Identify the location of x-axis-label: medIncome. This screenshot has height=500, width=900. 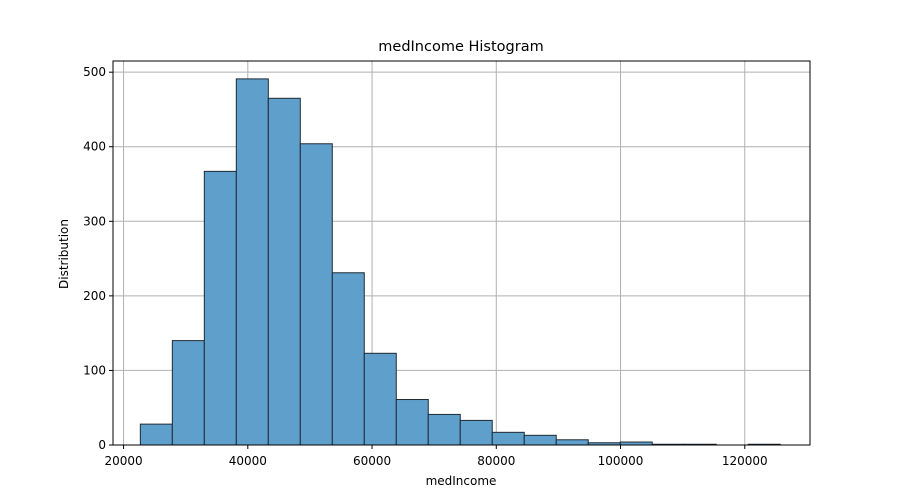
(461, 481).